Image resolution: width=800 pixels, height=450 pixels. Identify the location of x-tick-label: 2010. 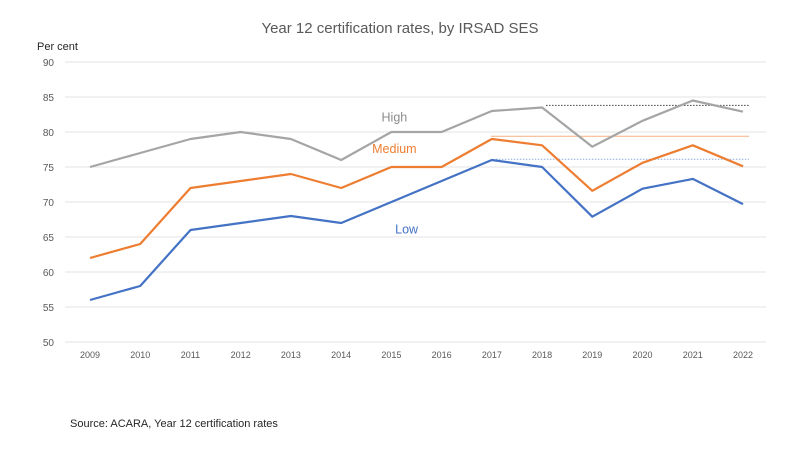
(140, 355).